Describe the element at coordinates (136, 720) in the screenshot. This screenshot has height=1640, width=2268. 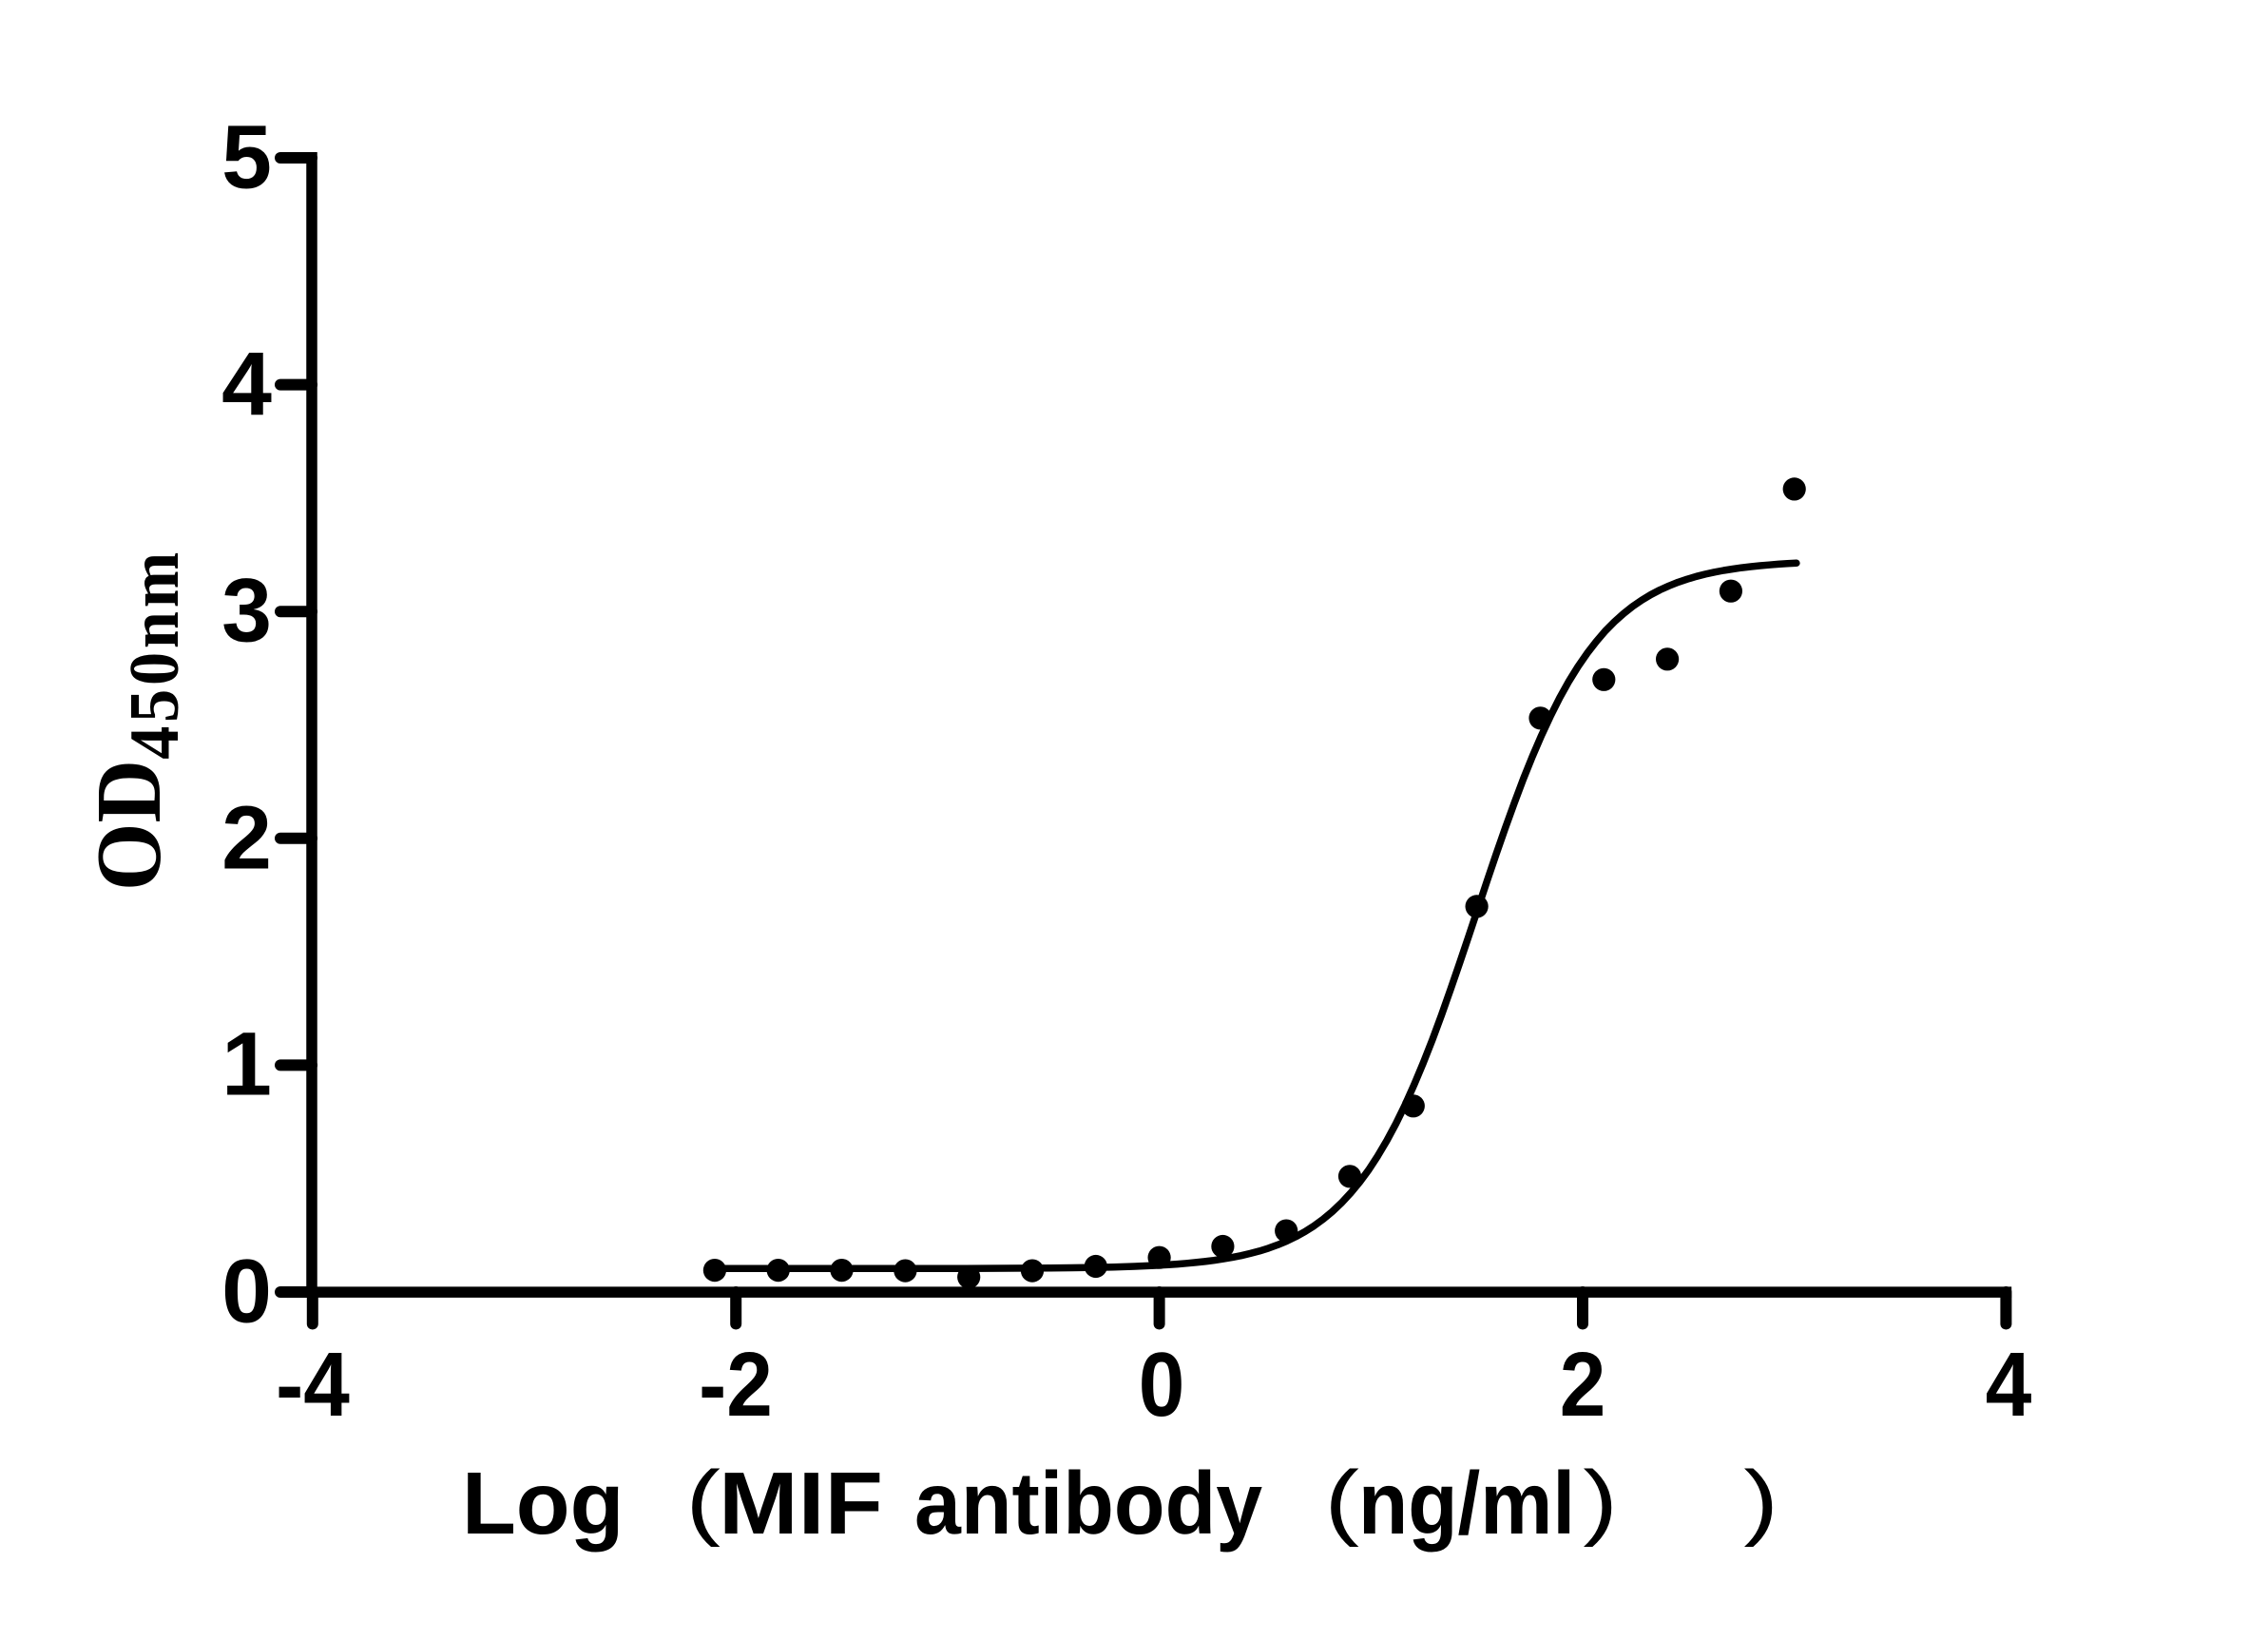
I see `svg-text: OD450nm` at that location.